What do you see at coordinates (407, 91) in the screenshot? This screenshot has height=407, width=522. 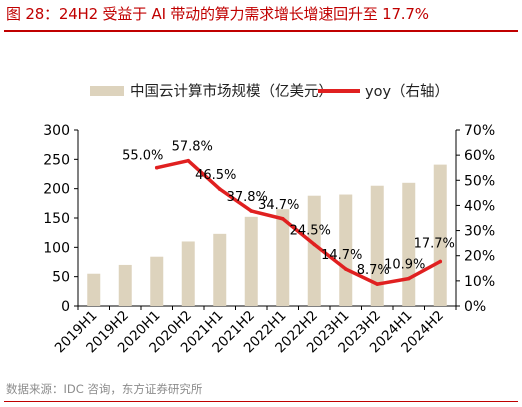 I see `legend-label-line: yoy（右轴）` at bounding box center [407, 91].